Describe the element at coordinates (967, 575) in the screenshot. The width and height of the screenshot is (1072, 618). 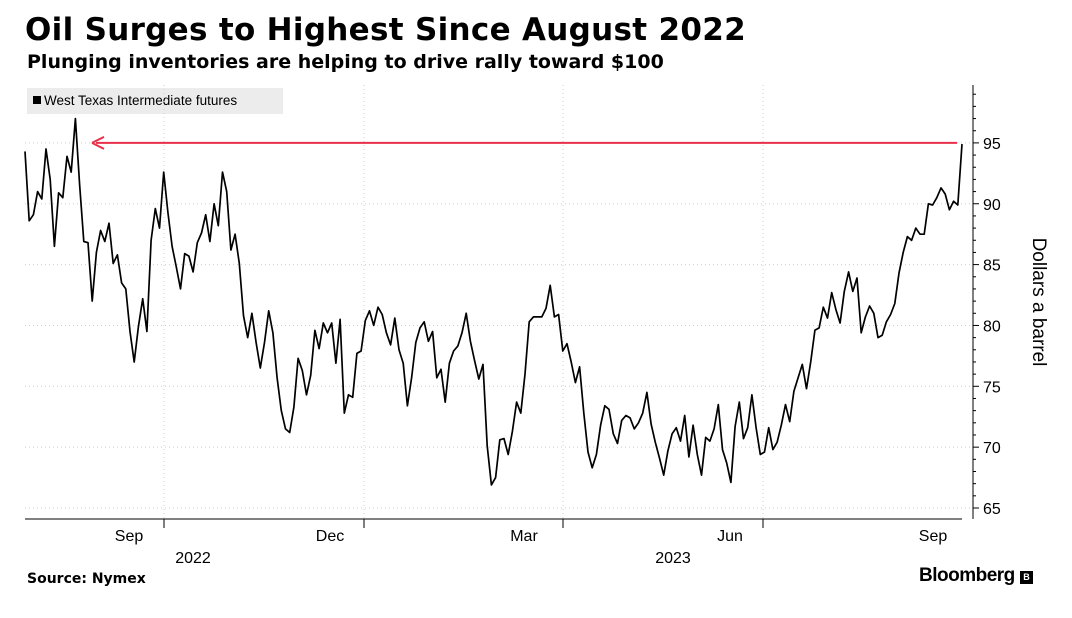
I see `brand-name: Bloomberg` at that location.